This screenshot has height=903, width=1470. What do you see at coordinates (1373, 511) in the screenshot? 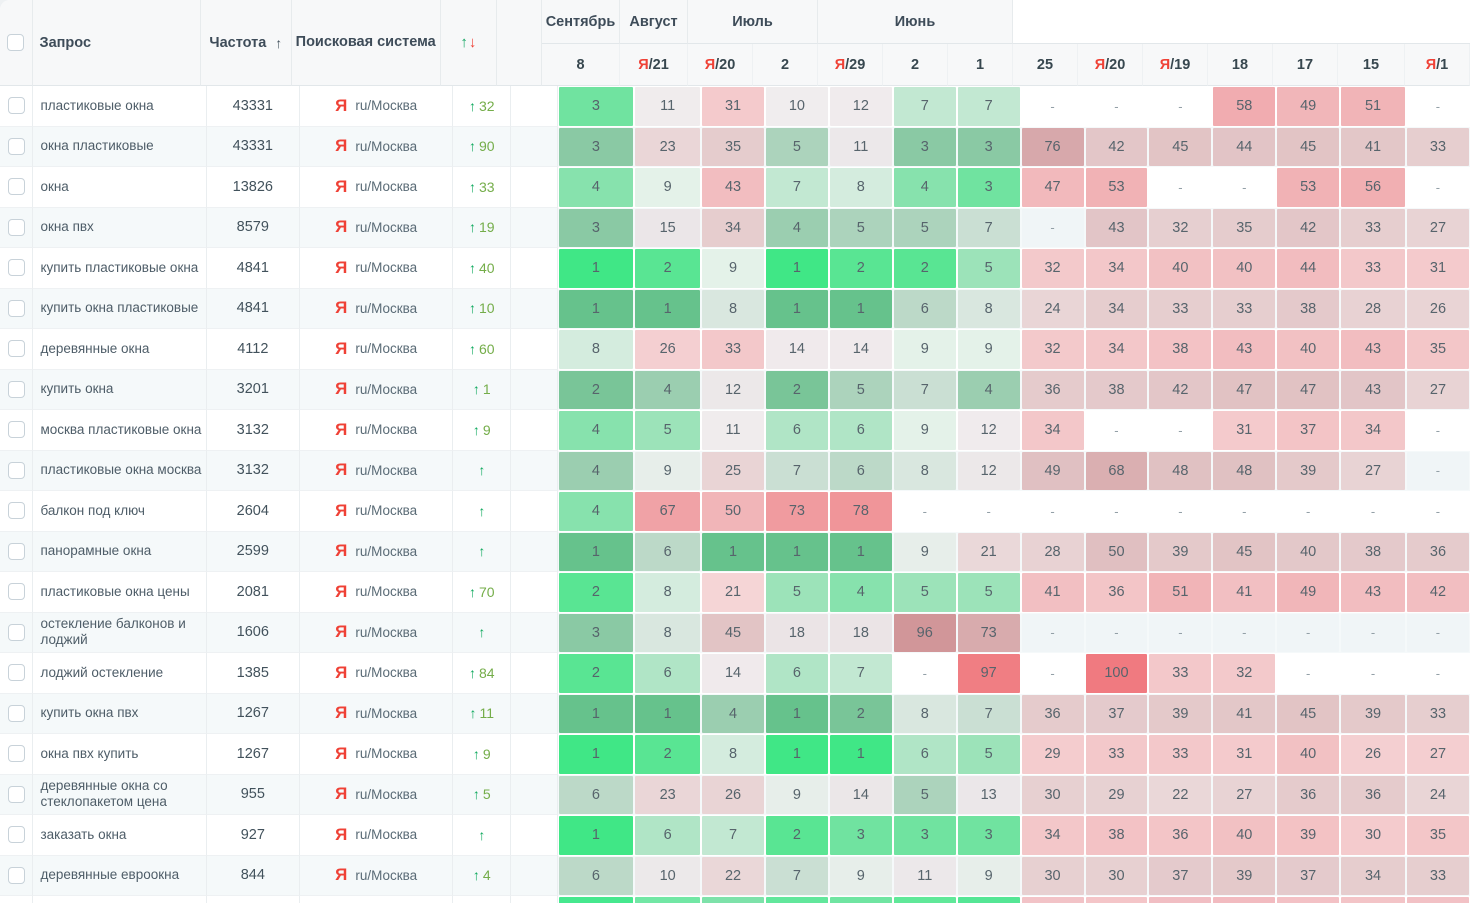
I see `position-value: -` at bounding box center [1373, 511].